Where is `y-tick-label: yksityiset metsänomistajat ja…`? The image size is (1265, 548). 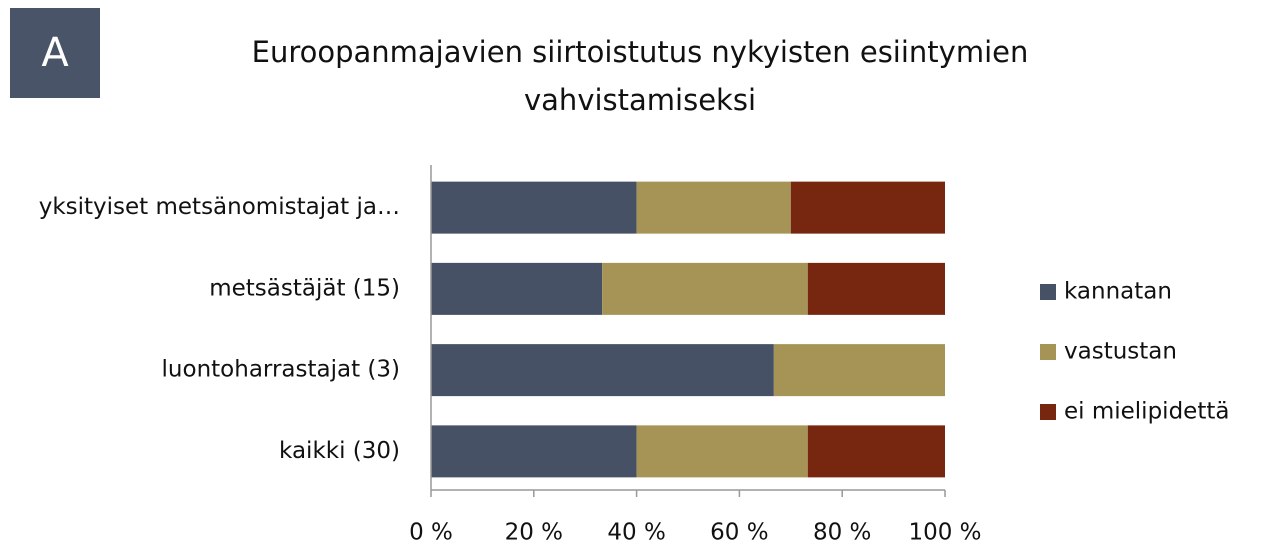 y-tick-label: yksityiset metsänomistajat ja… is located at coordinates (219, 207).